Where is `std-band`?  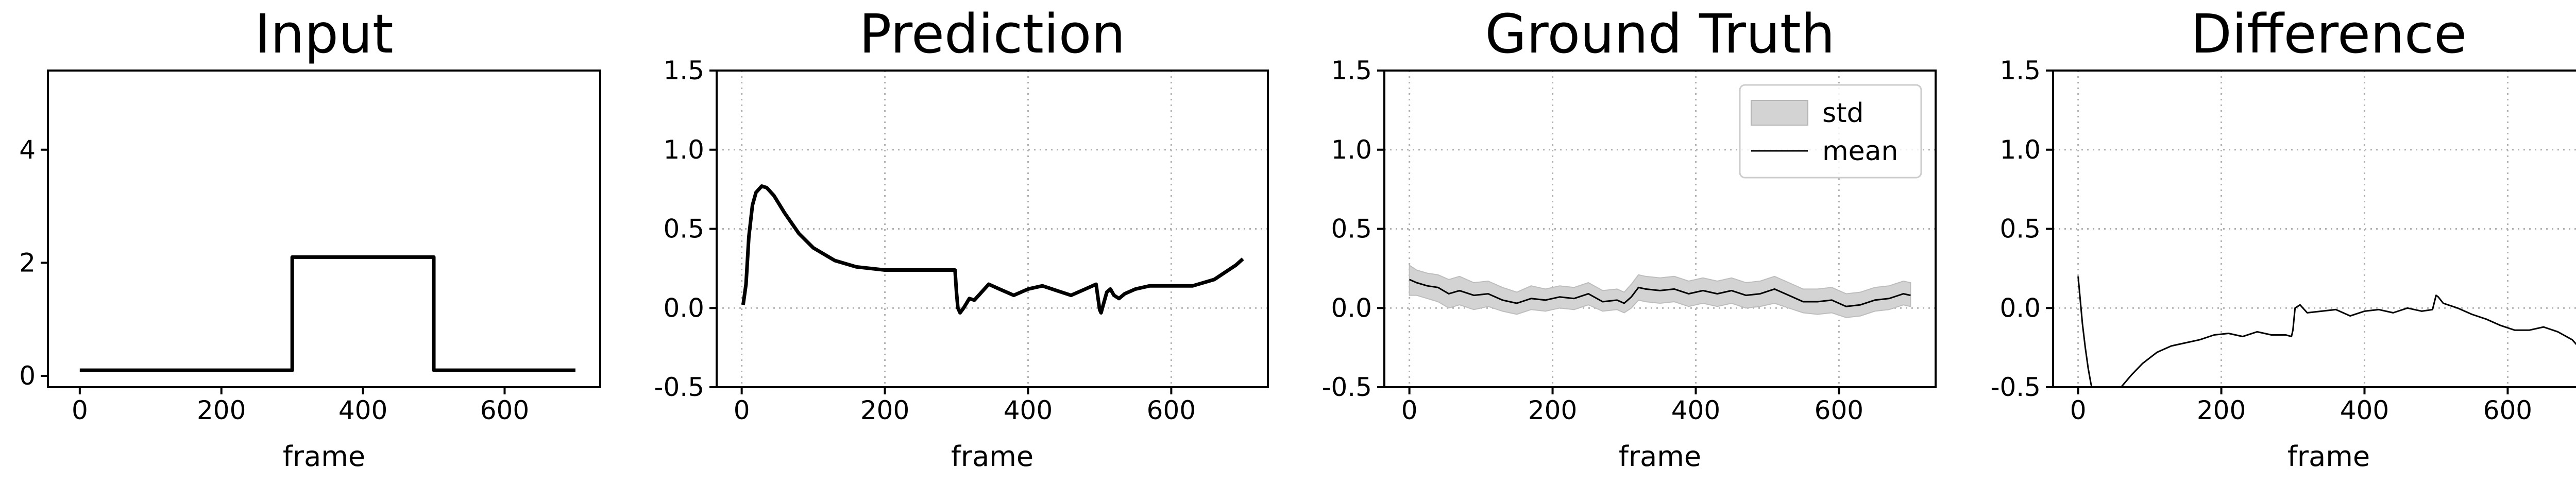 std-band is located at coordinates (1660, 291).